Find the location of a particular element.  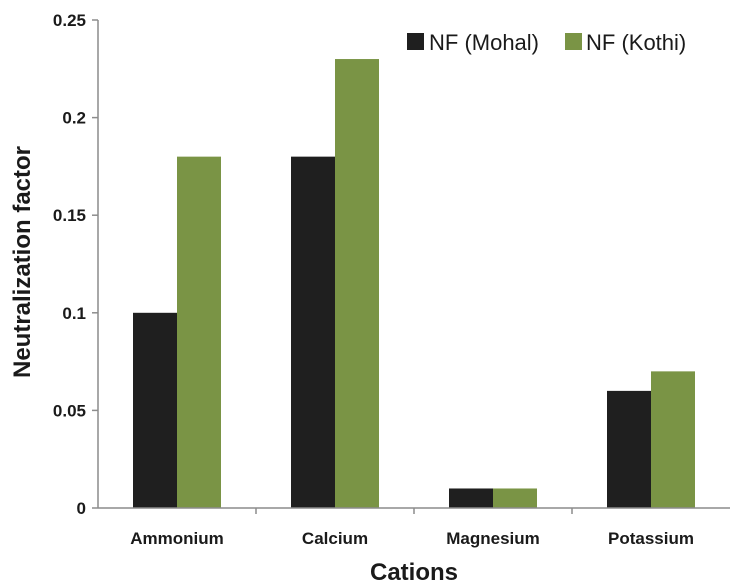

y-tick-label: 0.25 is located at coordinates (69, 20).